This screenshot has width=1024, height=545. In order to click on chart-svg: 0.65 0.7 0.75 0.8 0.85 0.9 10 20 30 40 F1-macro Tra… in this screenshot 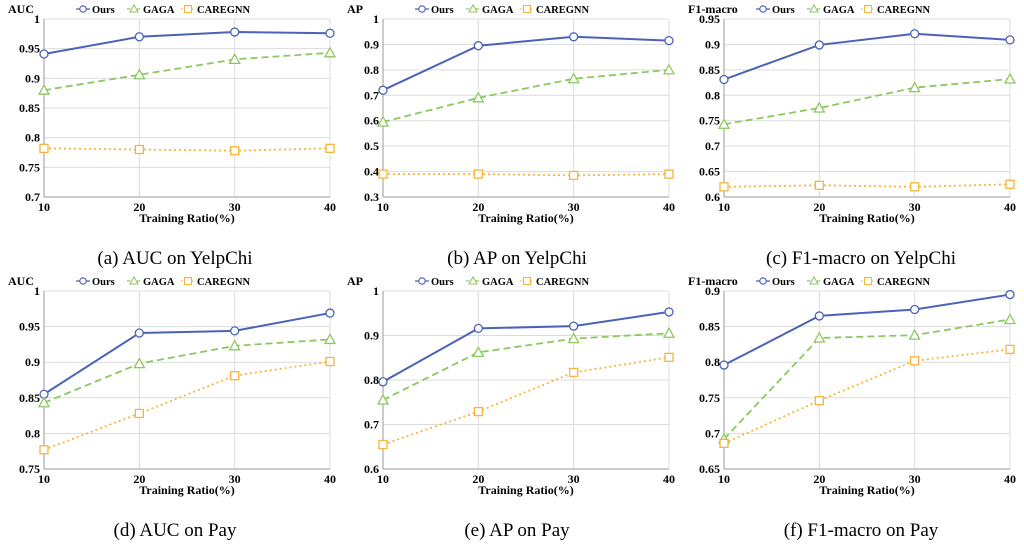, I will do `click(852, 385)`.